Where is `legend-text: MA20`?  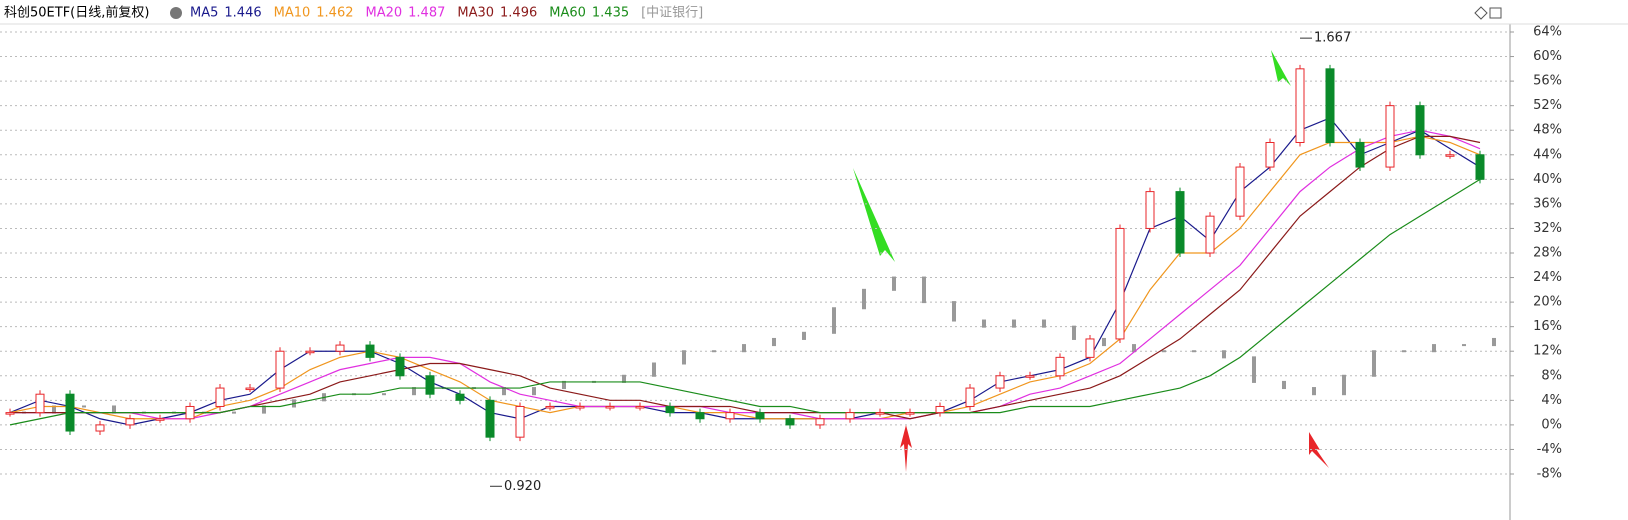
legend-text: MA20 is located at coordinates (383, 13).